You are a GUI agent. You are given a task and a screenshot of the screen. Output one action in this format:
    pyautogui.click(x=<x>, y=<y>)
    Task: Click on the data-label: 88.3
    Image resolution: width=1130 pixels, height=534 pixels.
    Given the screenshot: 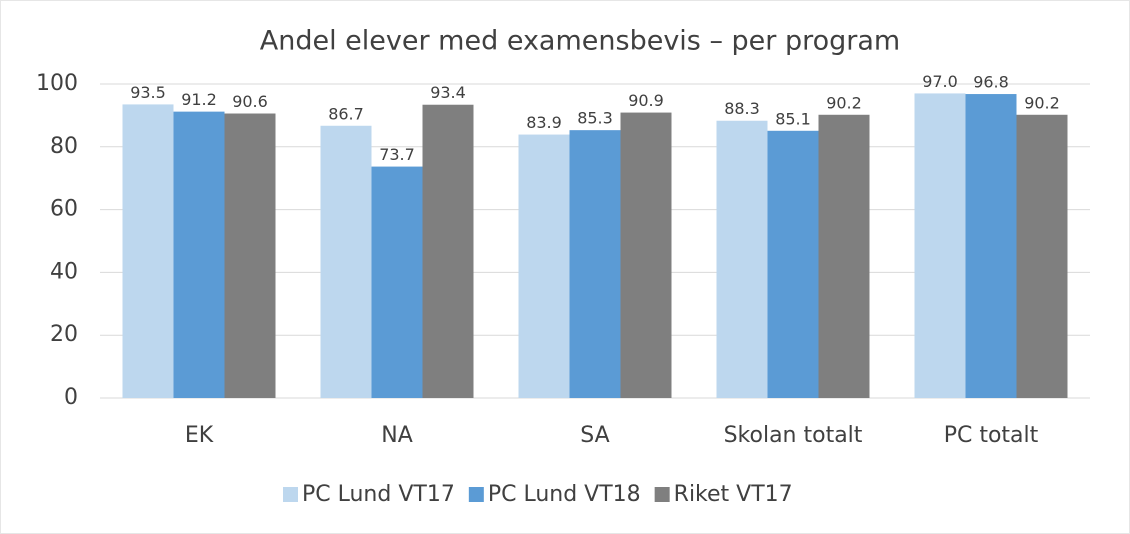 What is the action you would take?
    pyautogui.click(x=742, y=108)
    